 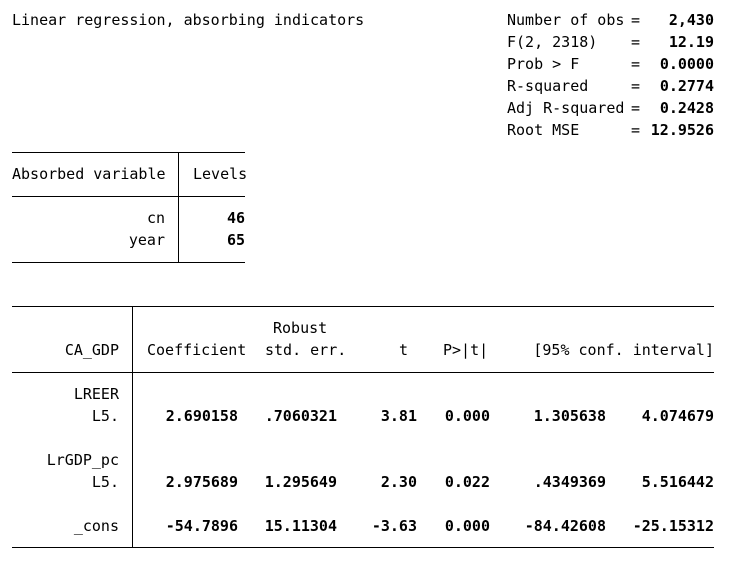 What do you see at coordinates (691, 20) in the screenshot?
I see `stat-value-obs: 2,430` at bounding box center [691, 20].